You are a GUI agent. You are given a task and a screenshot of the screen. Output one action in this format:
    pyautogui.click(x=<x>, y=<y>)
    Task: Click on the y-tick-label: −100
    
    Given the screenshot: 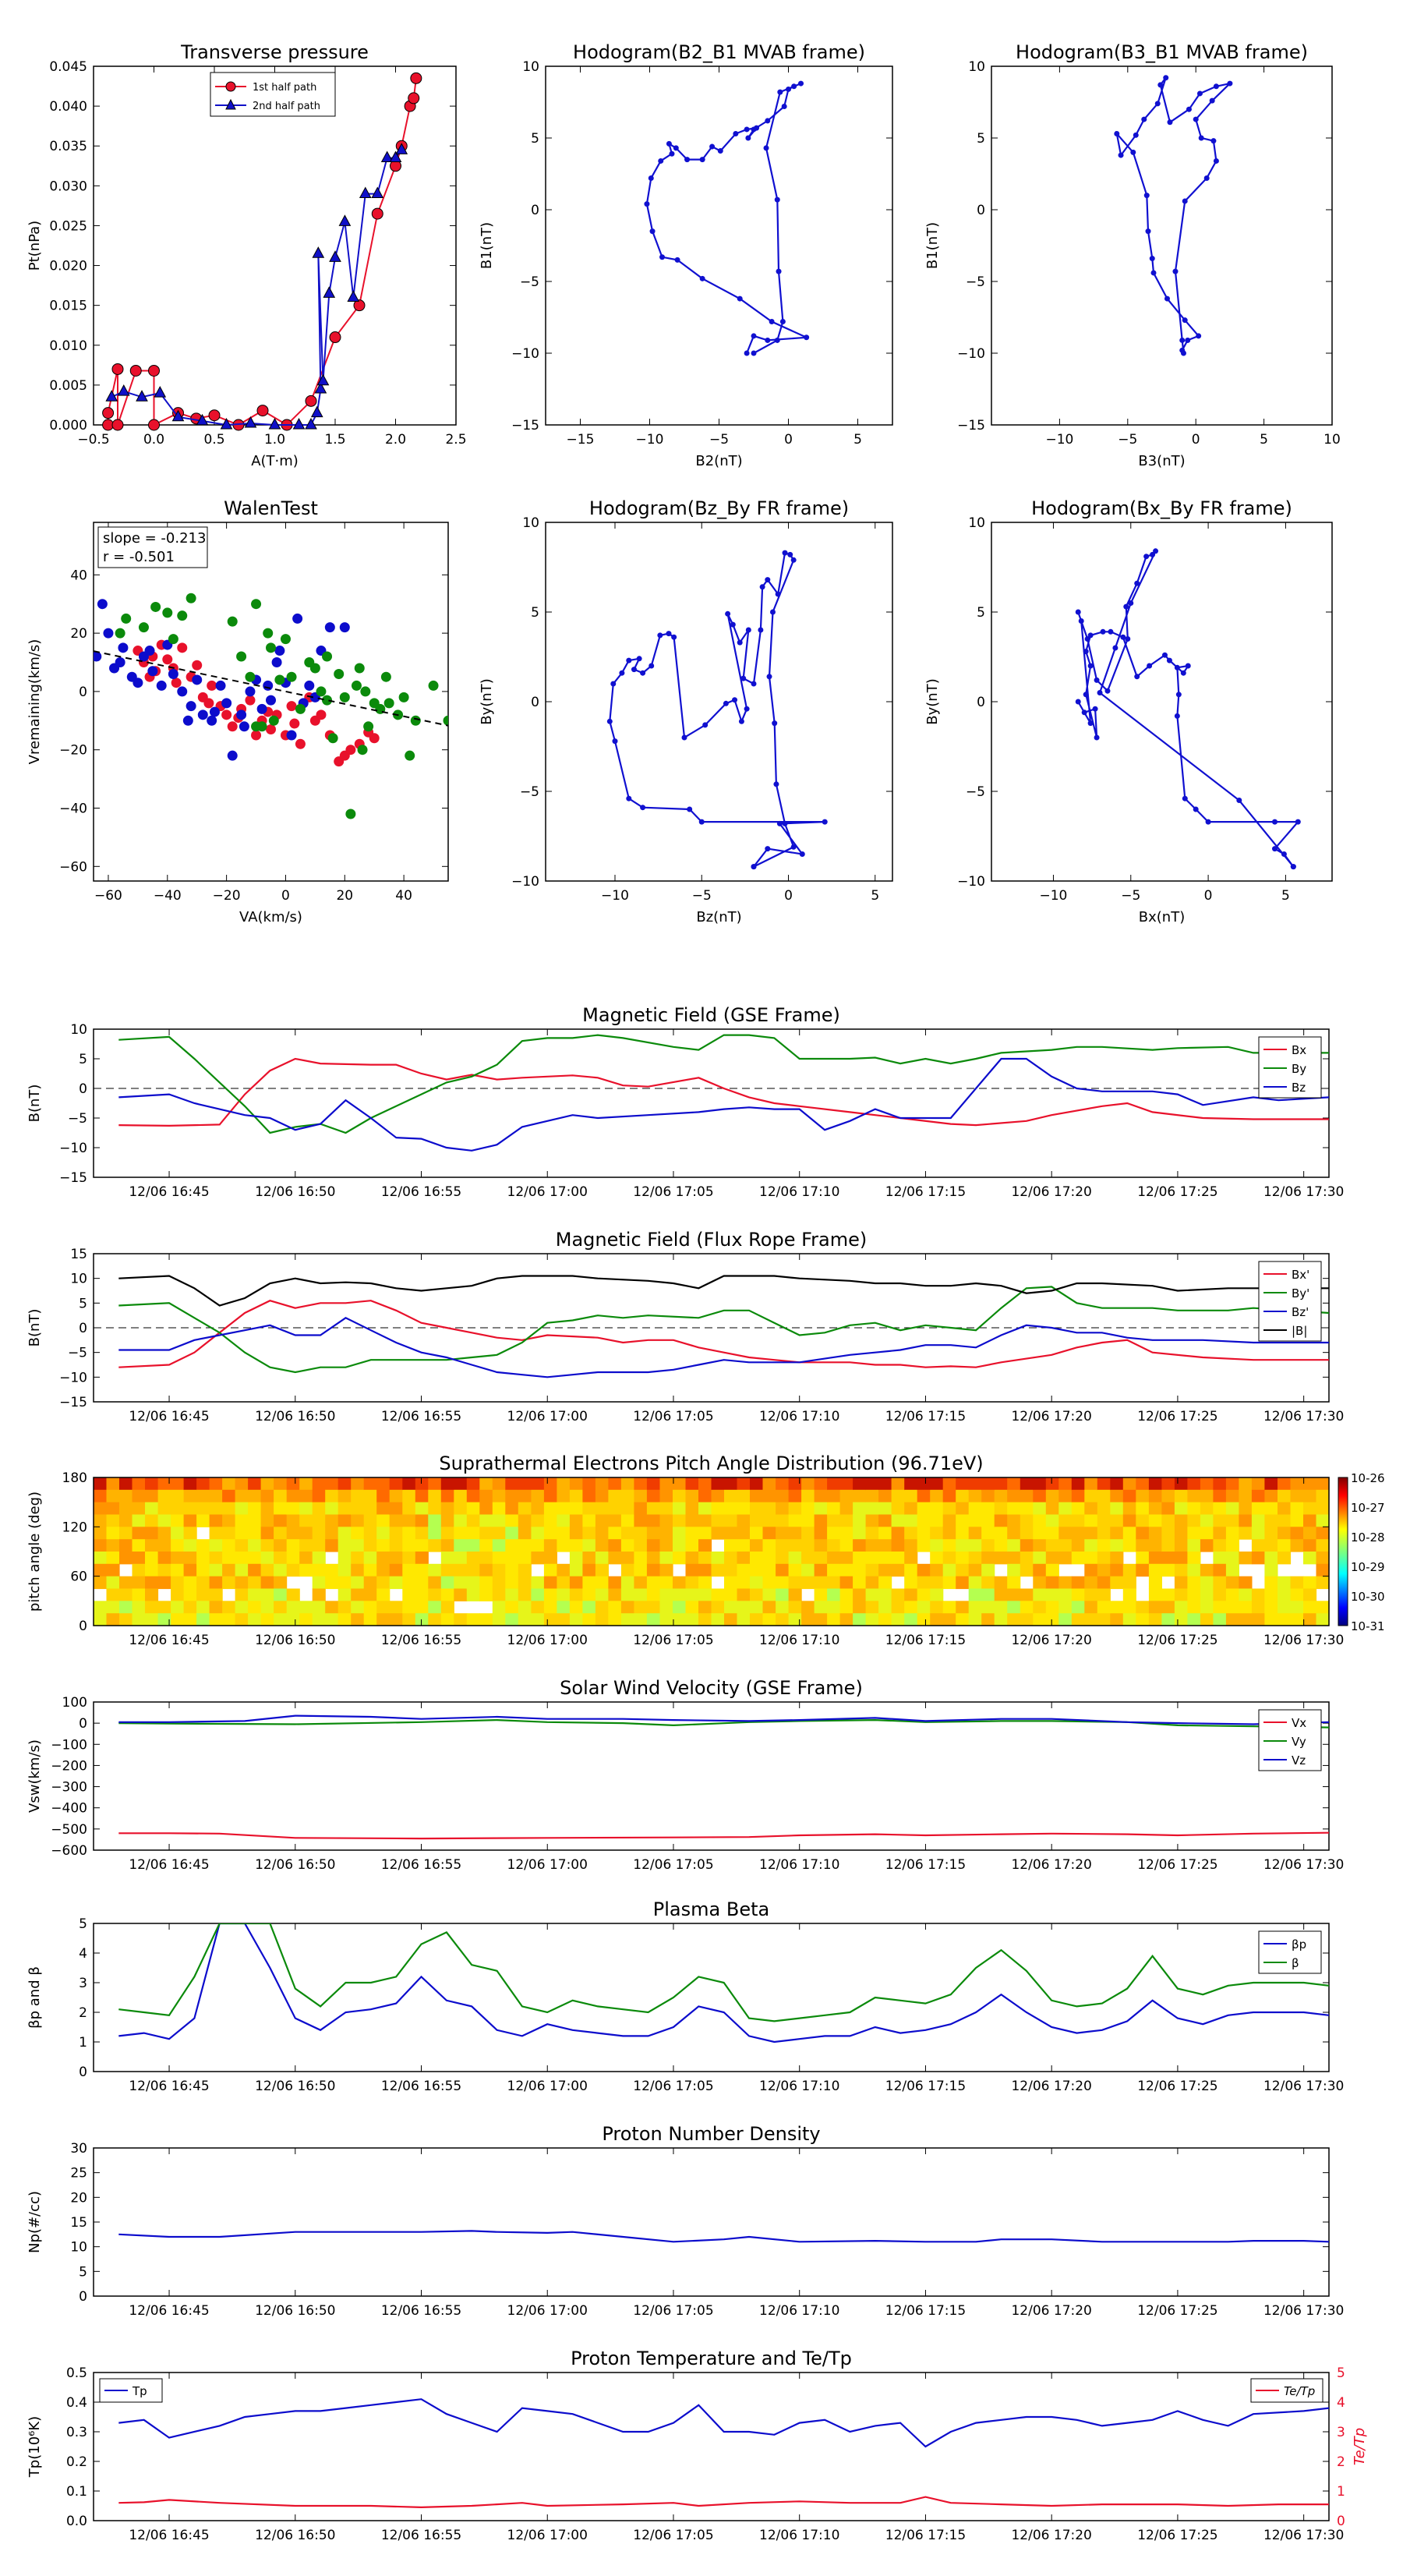 What is the action you would take?
    pyautogui.click(x=69, y=1745)
    